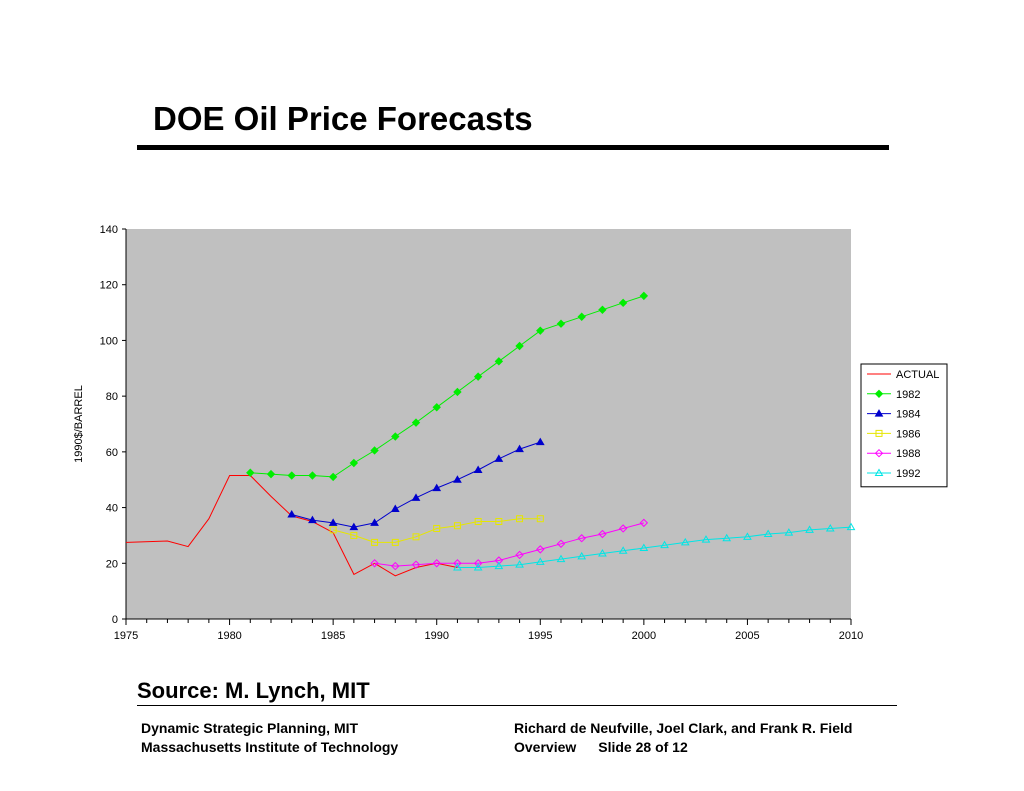 Image resolution: width=1024 pixels, height=791 pixels. I want to click on footer-institution: Massachusetts Institute of Technology, so click(270, 747).